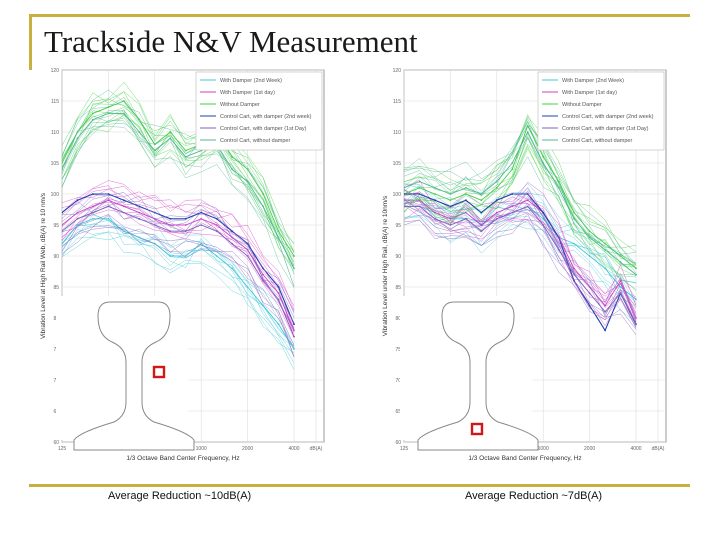 The width and height of the screenshot is (720, 540). Describe the element at coordinates (182, 458) in the screenshot. I see `x-axis-label: 1/3 Octave Band Center Frequency, Hz` at that location.